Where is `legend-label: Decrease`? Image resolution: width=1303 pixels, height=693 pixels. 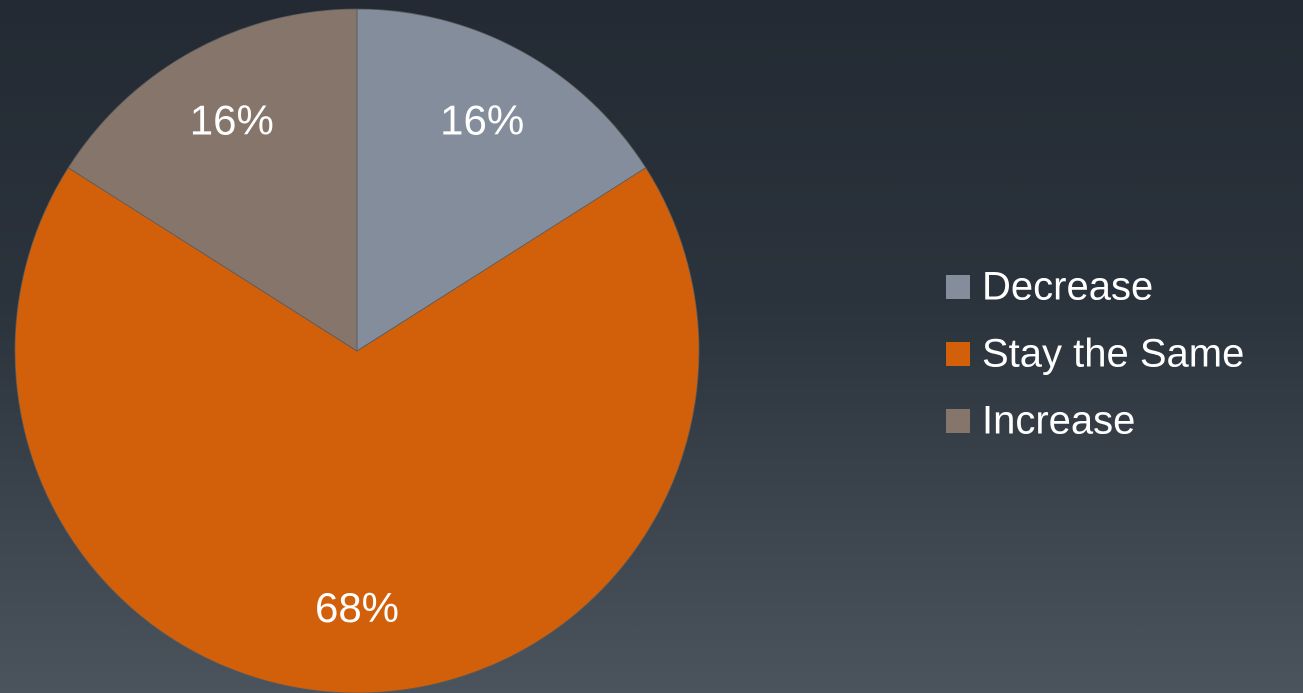
legend-label: Decrease is located at coordinates (1067, 287).